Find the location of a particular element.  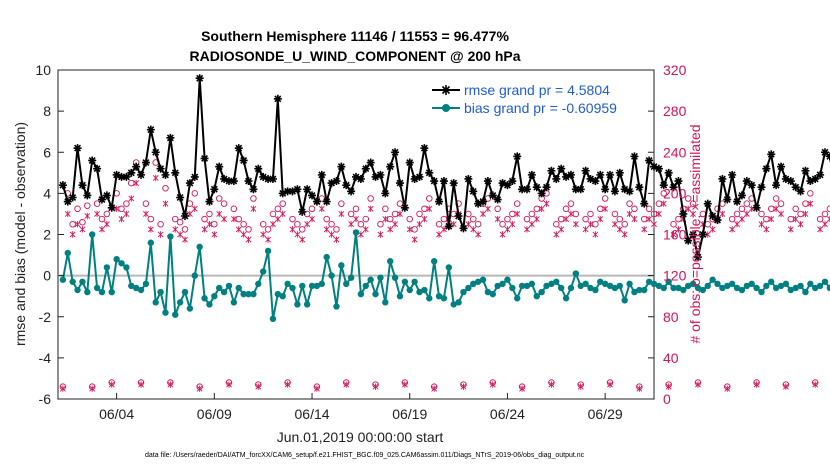

right-tick-label: 280 is located at coordinates (675, 111).